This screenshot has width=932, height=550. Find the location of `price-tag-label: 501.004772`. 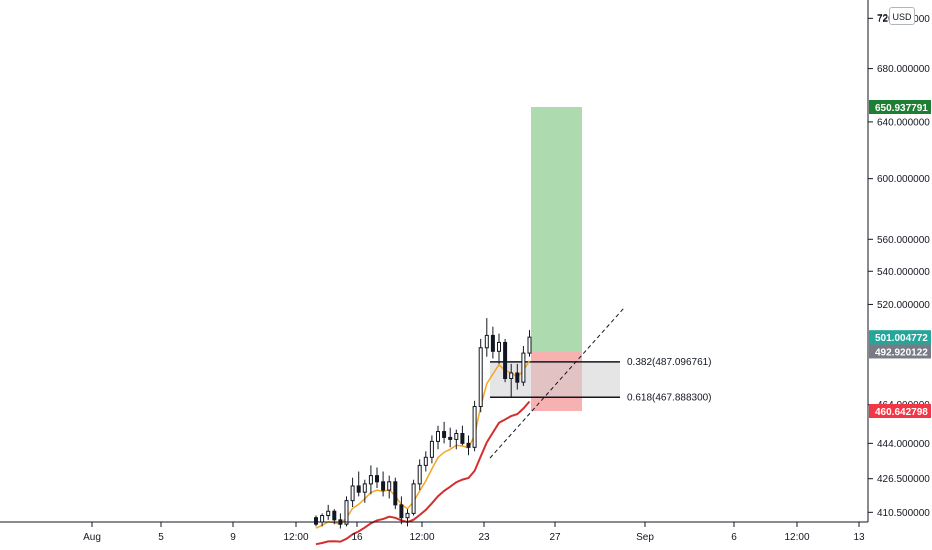

price-tag-label: 501.004772 is located at coordinates (901, 338).